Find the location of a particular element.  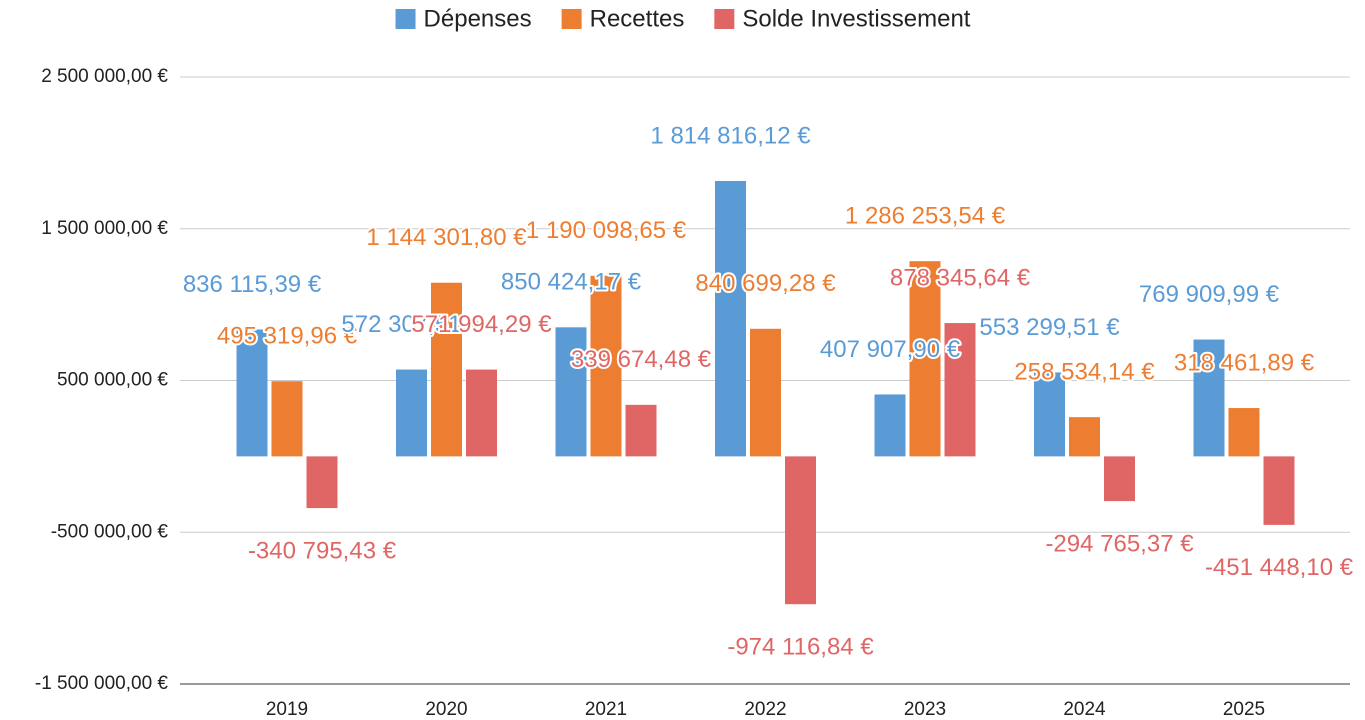

legend: Dépenses Recettes Solde Investissement is located at coordinates (683, 18).